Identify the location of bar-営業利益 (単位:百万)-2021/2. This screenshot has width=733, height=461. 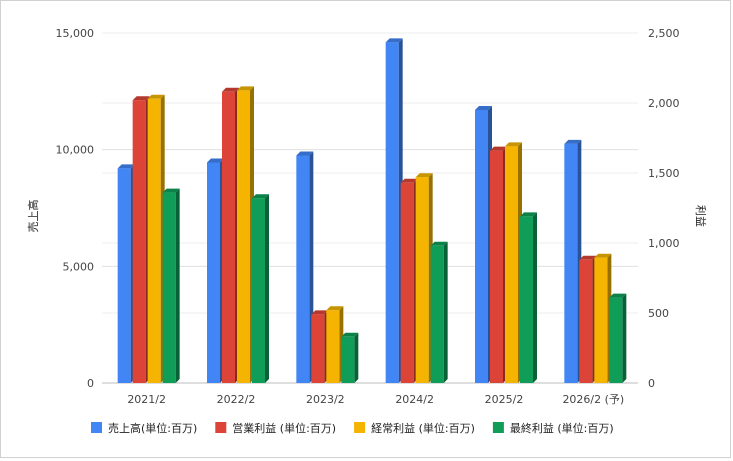
(141, 239).